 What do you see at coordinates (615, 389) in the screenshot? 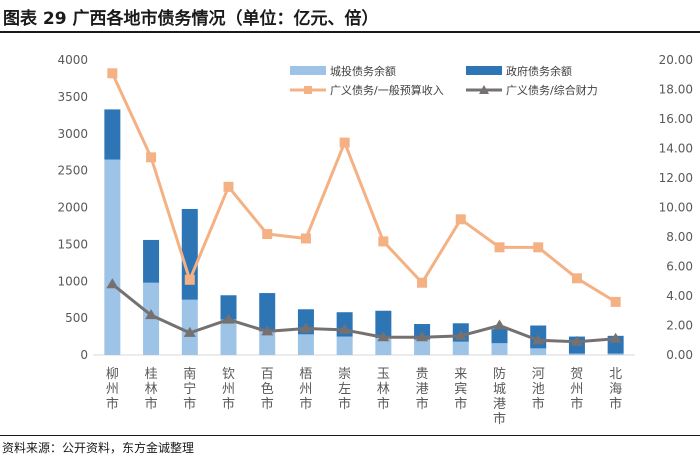
I see `category-label: 北海市` at bounding box center [615, 389].